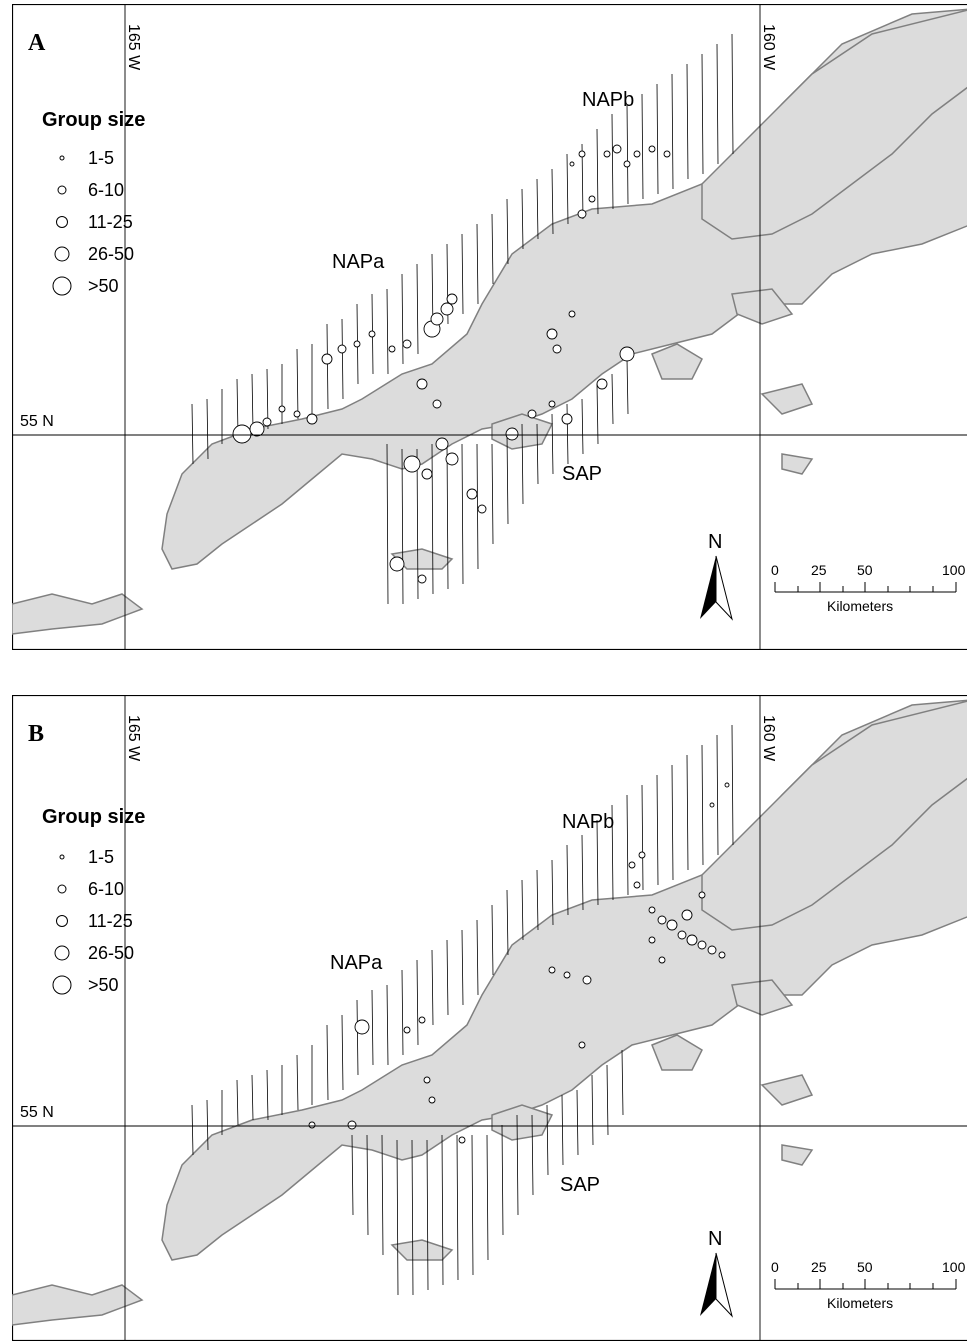 This screenshot has width=967, height=1342. Describe the element at coordinates (522, 1122) in the screenshot. I see `island-unga` at that location.